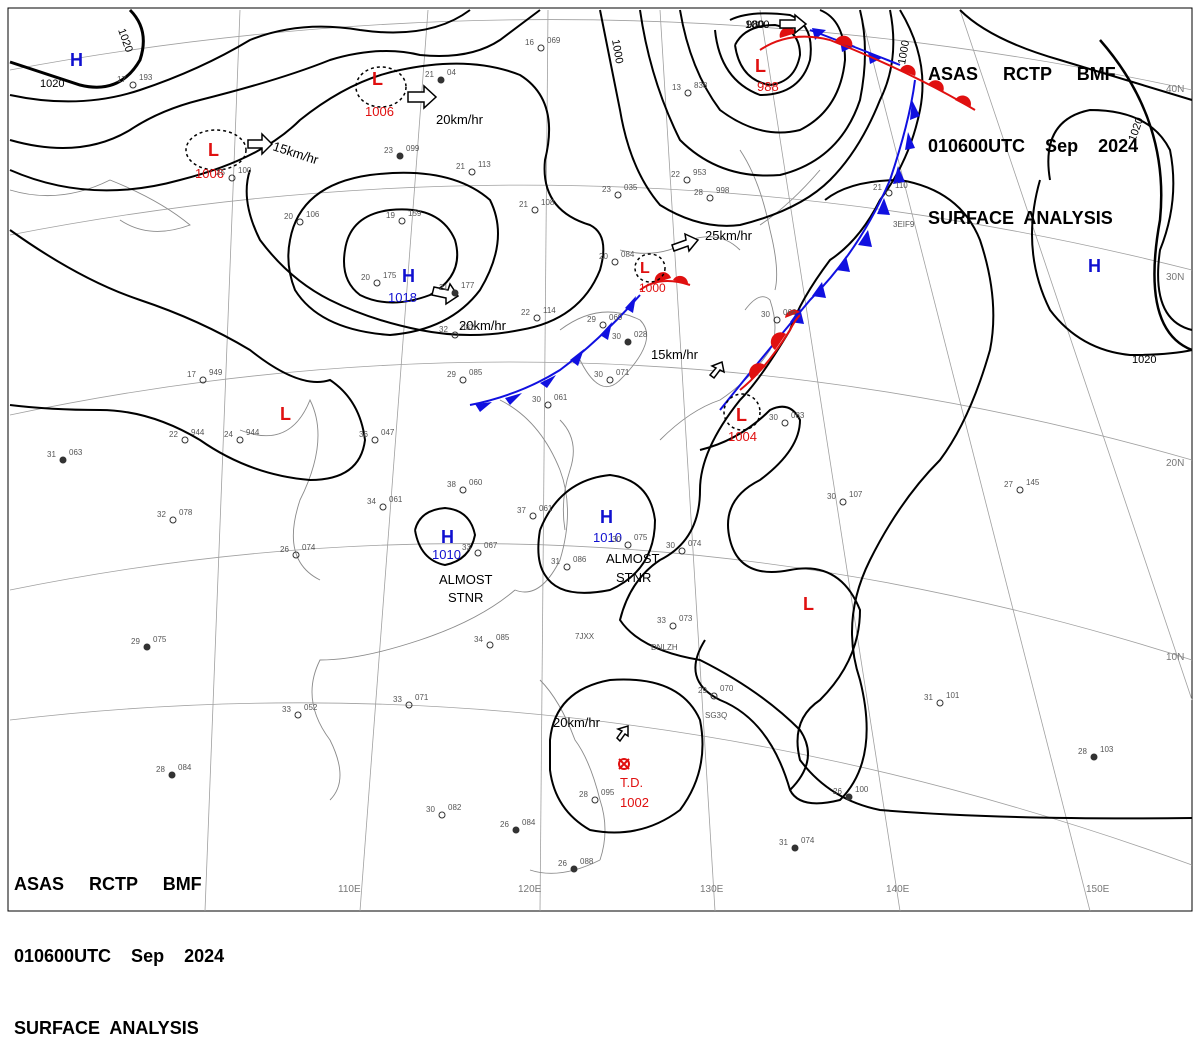  Describe the element at coordinates (862, 789) in the screenshot. I see `station-pressure: 100` at that location.